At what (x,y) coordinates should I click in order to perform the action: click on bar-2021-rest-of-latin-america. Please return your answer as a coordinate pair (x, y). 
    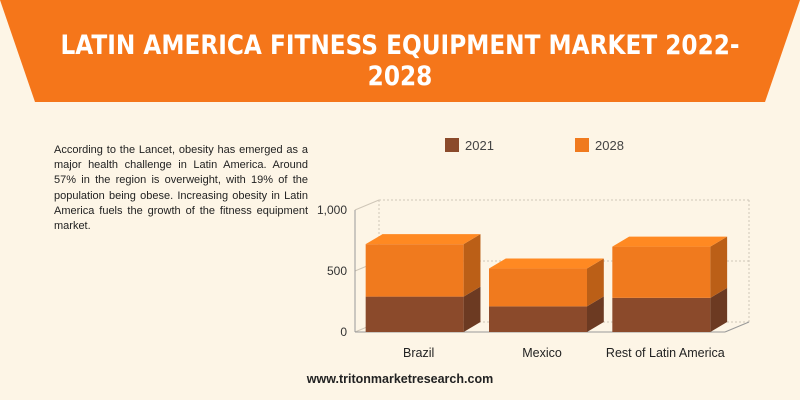
    Looking at the image, I should click on (661, 314).